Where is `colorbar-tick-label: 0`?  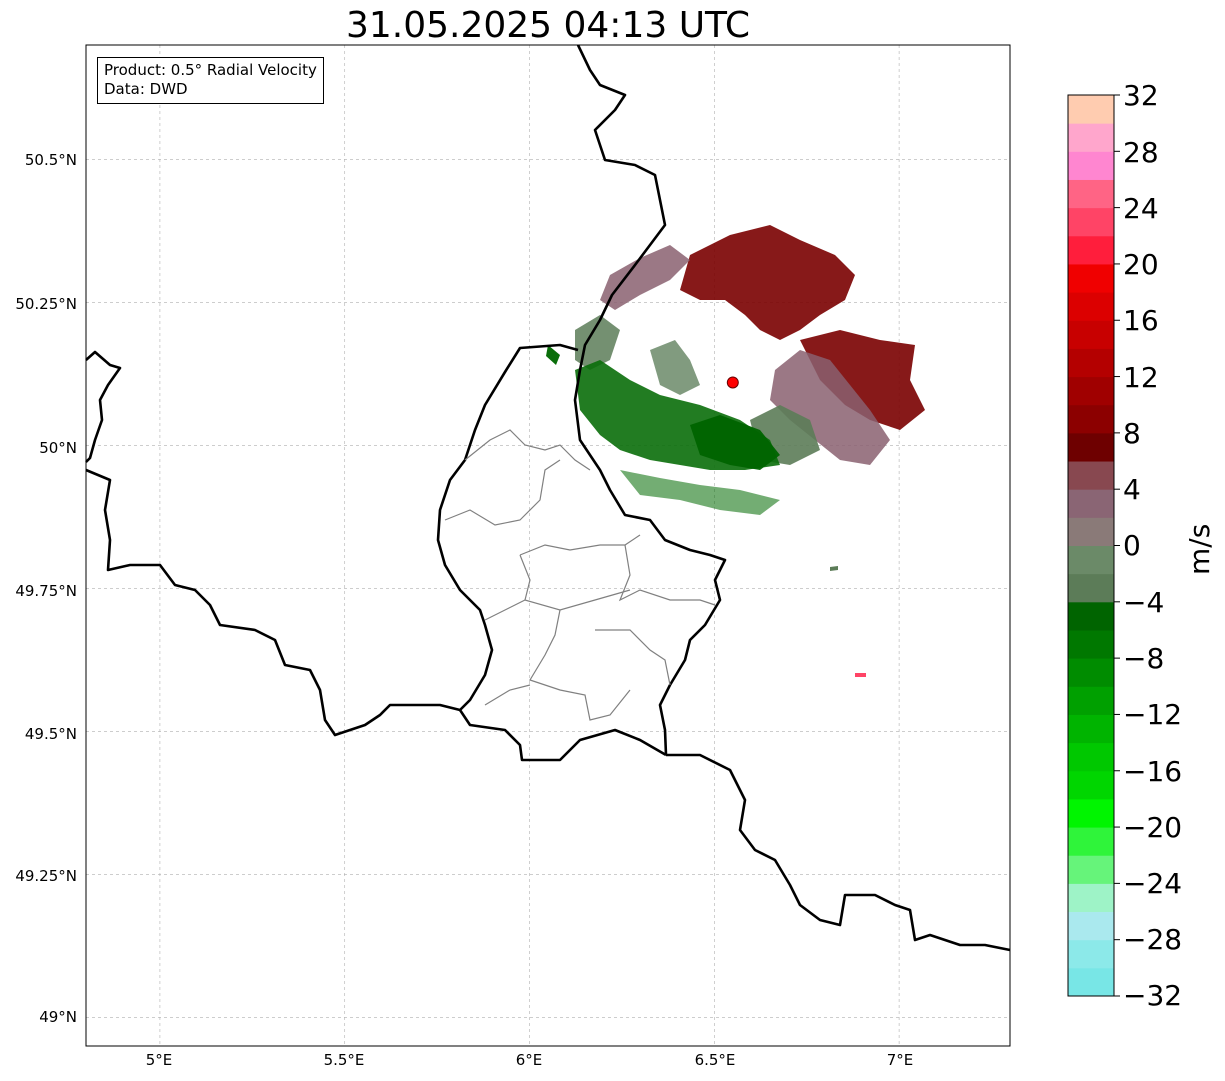
colorbar-tick-label: 0 is located at coordinates (1132, 545).